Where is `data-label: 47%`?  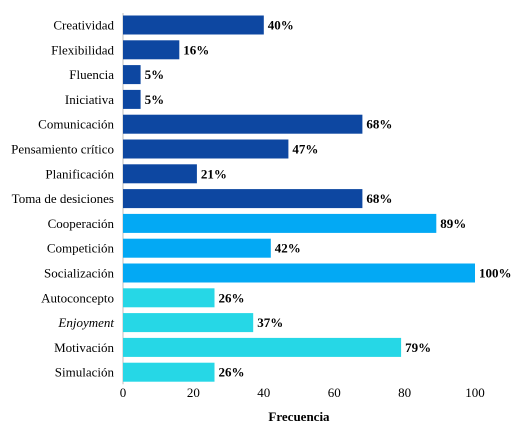
data-label: 47% is located at coordinates (305, 149).